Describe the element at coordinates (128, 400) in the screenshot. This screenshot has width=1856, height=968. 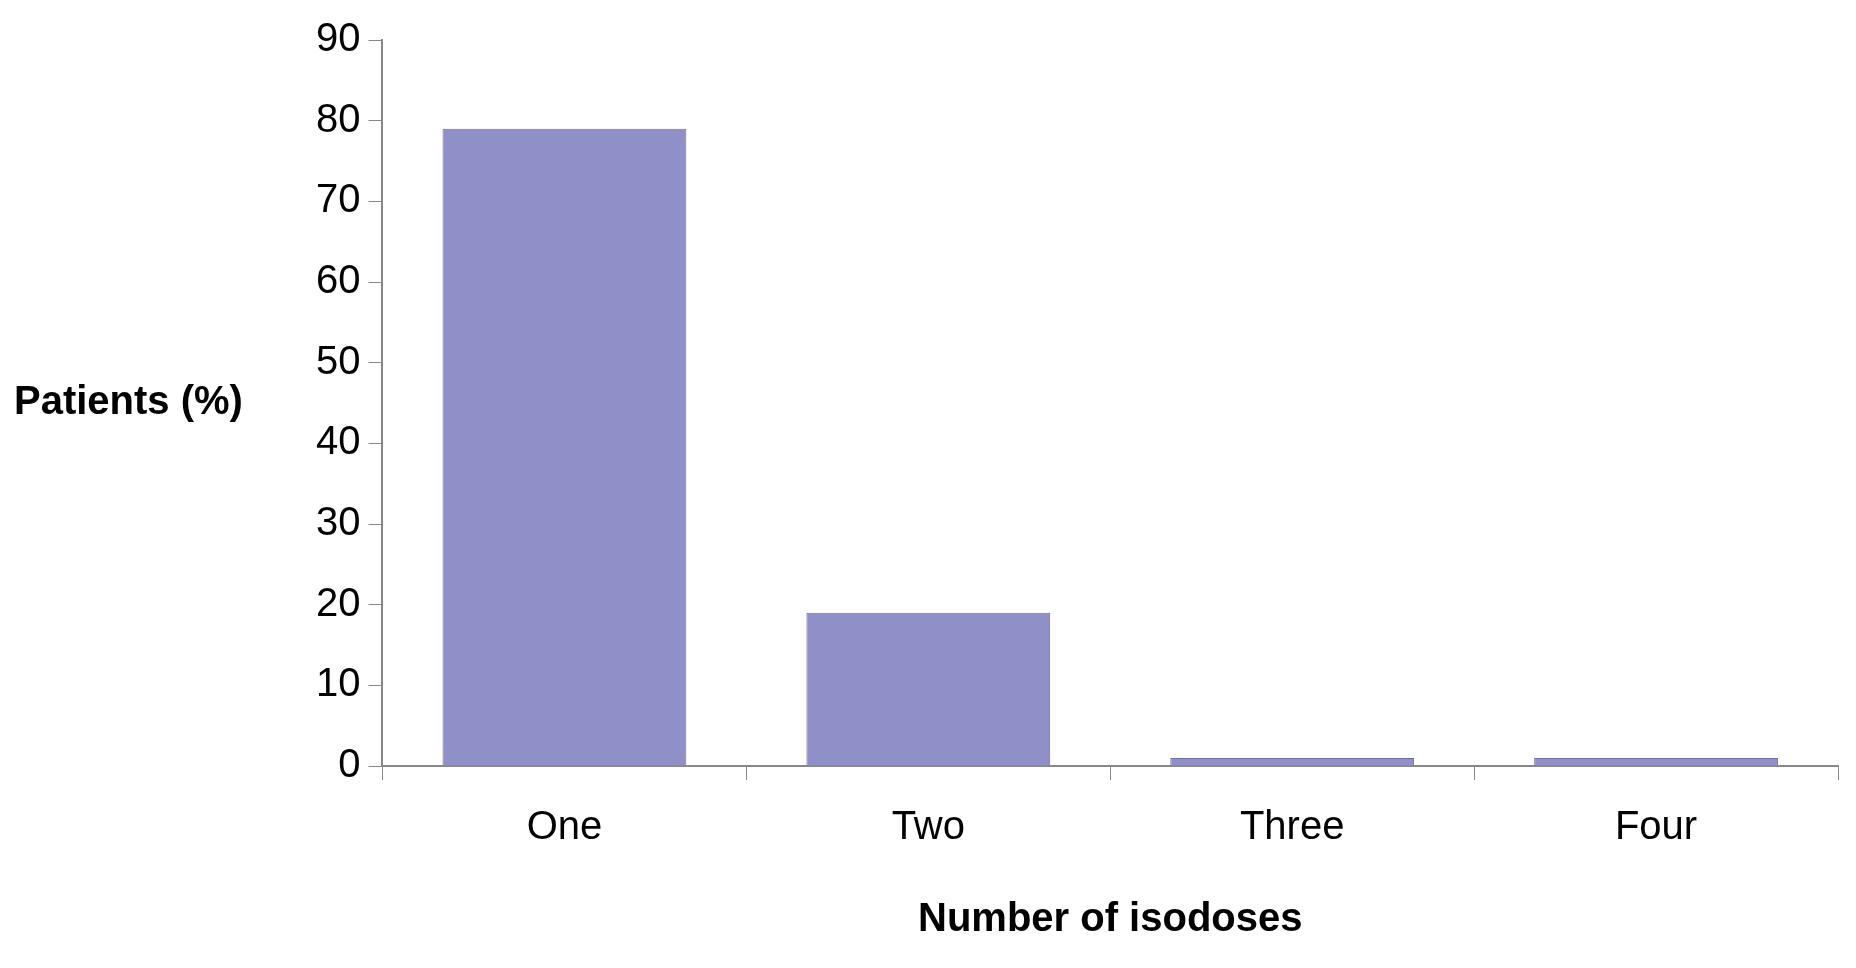
I see `y-axis-title: Patients (%)` at that location.